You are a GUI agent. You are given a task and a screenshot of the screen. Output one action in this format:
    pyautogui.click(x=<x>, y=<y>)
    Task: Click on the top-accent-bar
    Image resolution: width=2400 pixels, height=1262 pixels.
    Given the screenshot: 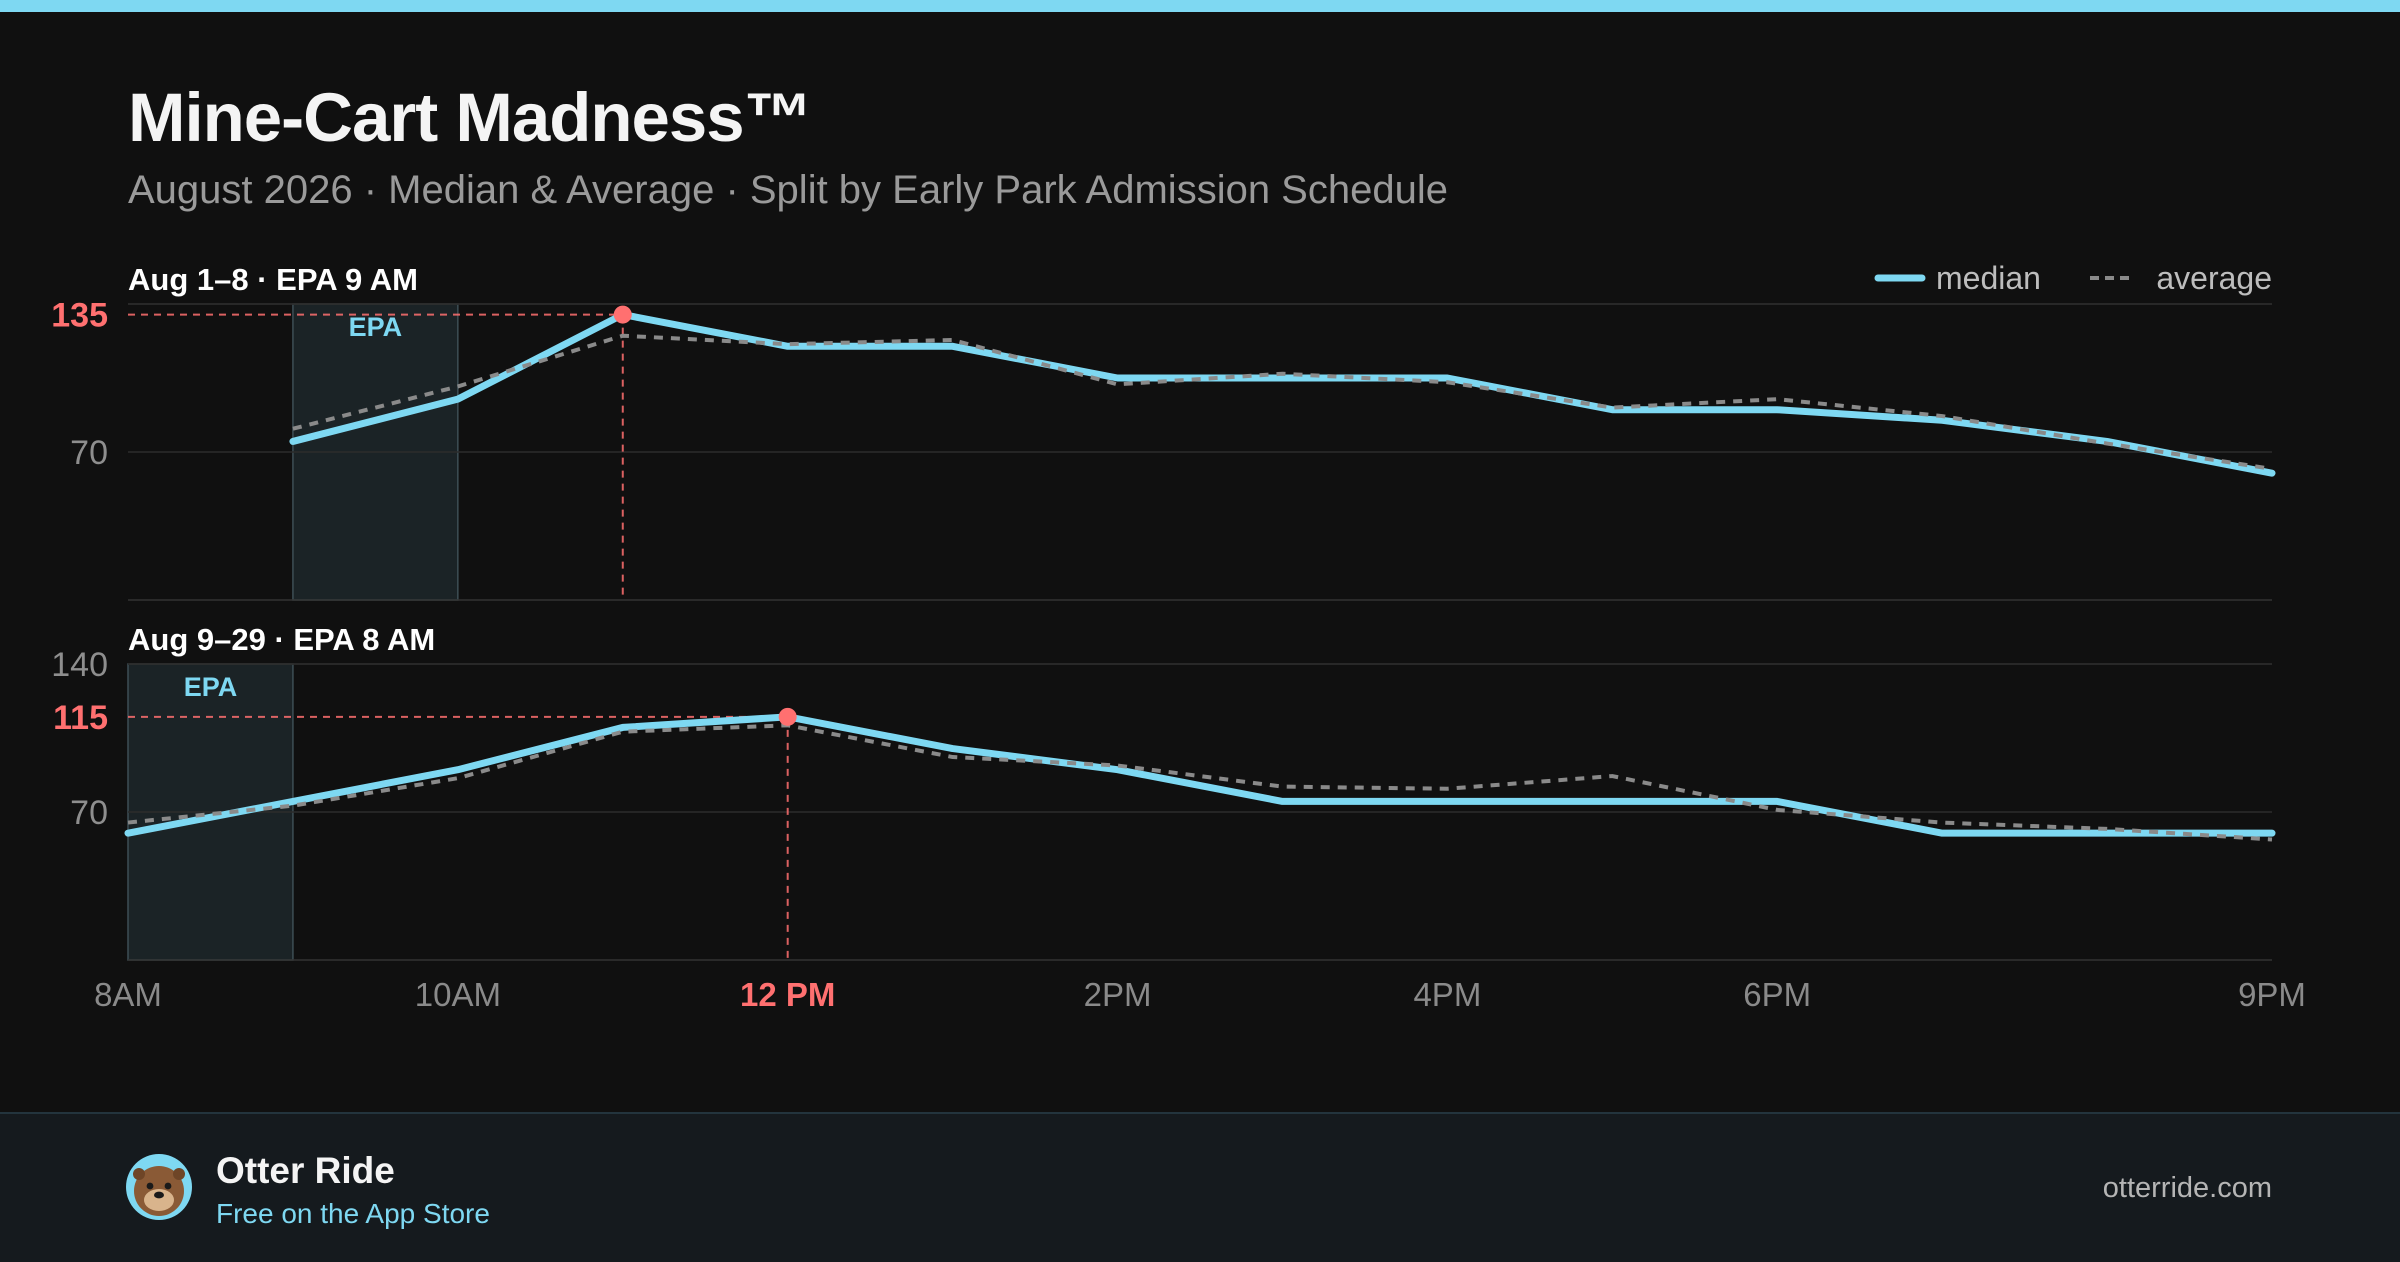 What is the action you would take?
    pyautogui.click(x=1200, y=6)
    